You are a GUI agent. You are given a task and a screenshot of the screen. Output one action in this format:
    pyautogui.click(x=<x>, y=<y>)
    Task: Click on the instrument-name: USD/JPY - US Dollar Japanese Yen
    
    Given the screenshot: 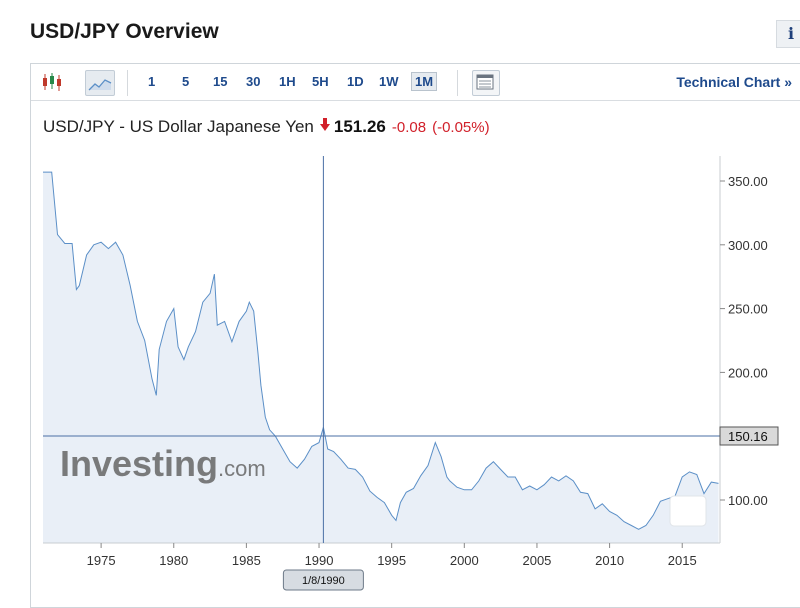 What is the action you would take?
    pyautogui.click(x=178, y=126)
    